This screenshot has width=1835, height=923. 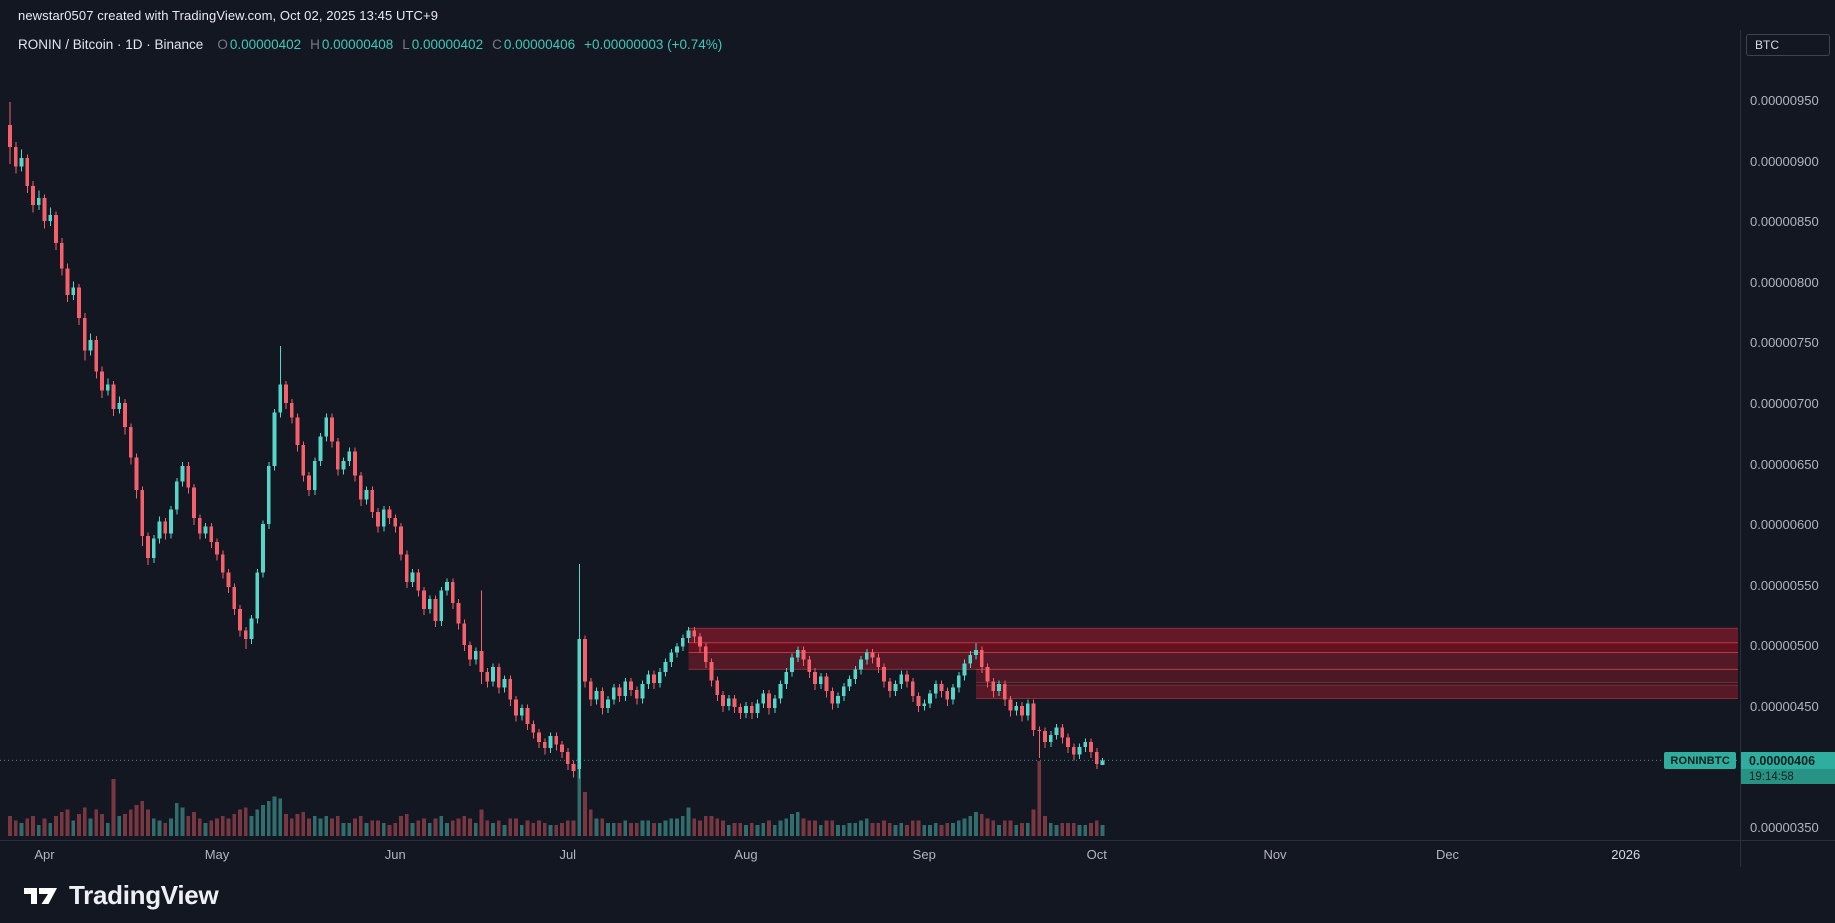 What do you see at coordinates (406, 44) in the screenshot?
I see `low-label: L` at bounding box center [406, 44].